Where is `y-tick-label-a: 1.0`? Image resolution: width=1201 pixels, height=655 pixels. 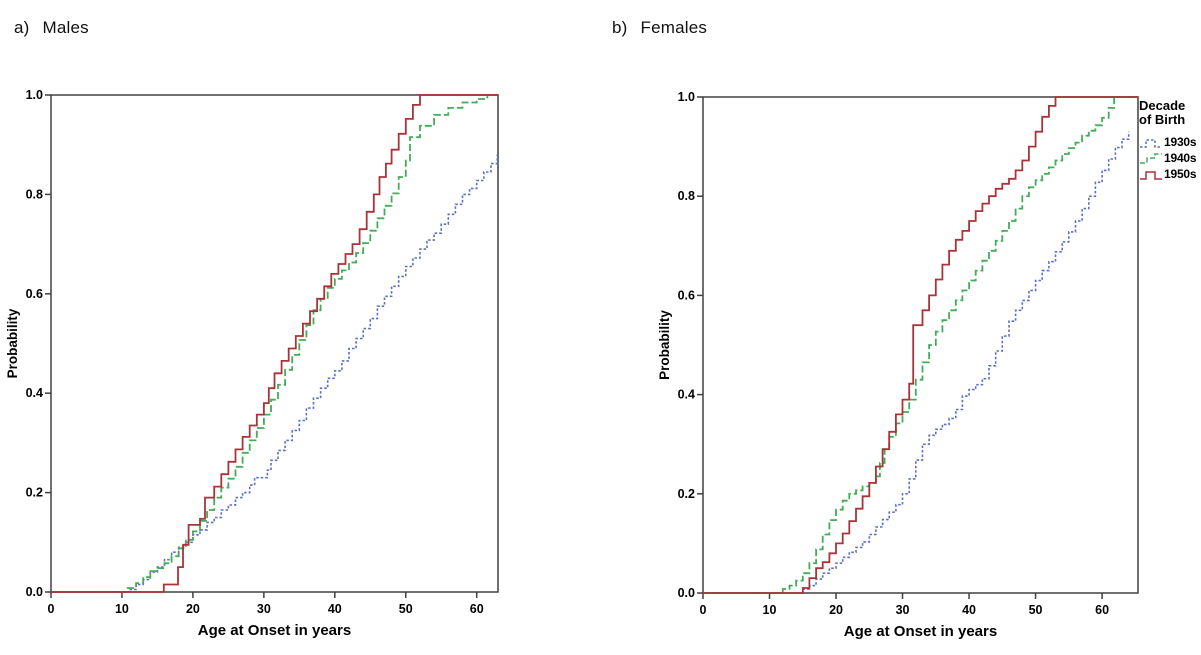 y-tick-label-a: 1.0 is located at coordinates (34, 95).